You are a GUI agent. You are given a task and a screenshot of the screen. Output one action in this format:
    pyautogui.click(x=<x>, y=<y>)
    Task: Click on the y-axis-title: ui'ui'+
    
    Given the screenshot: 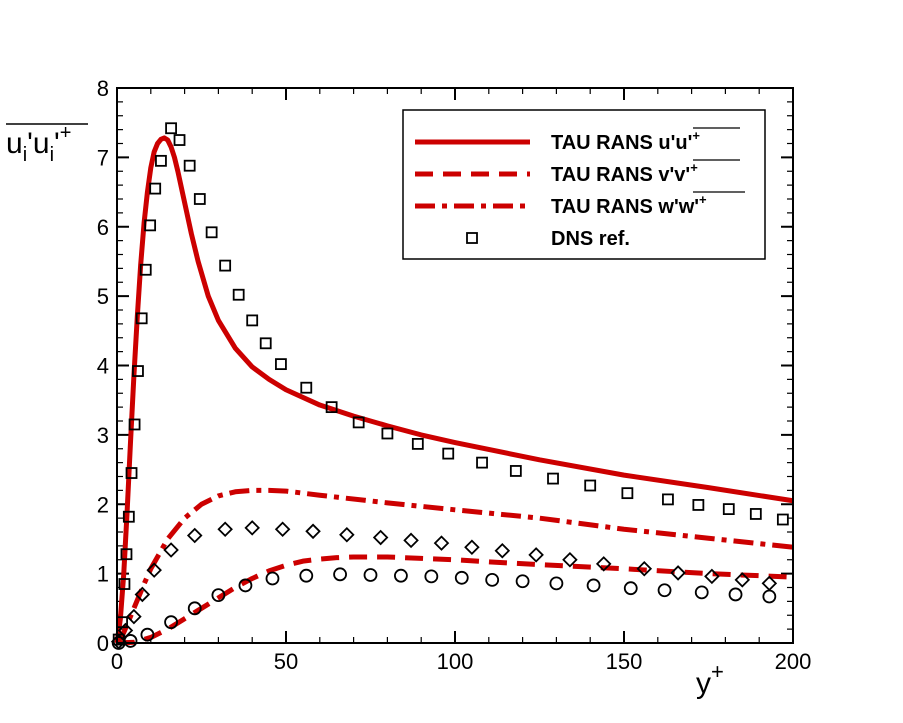 What is the action you would take?
    pyautogui.click(x=47, y=144)
    